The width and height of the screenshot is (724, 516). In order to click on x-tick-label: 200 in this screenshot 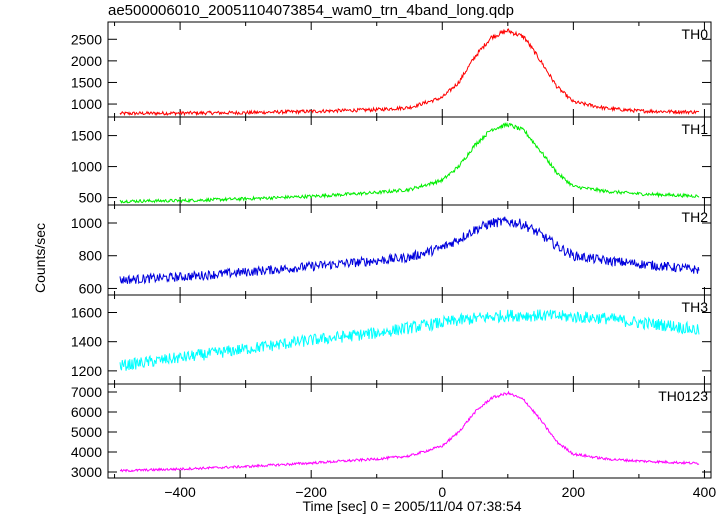, I will do `click(574, 492)`.